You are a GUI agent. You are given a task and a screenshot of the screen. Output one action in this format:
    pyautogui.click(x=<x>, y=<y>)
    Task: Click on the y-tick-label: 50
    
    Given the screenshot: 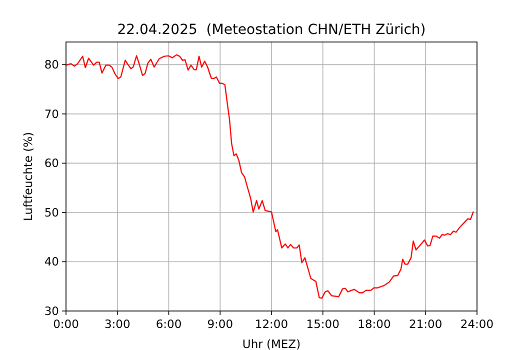 What is the action you would take?
    pyautogui.click(x=51, y=212)
    